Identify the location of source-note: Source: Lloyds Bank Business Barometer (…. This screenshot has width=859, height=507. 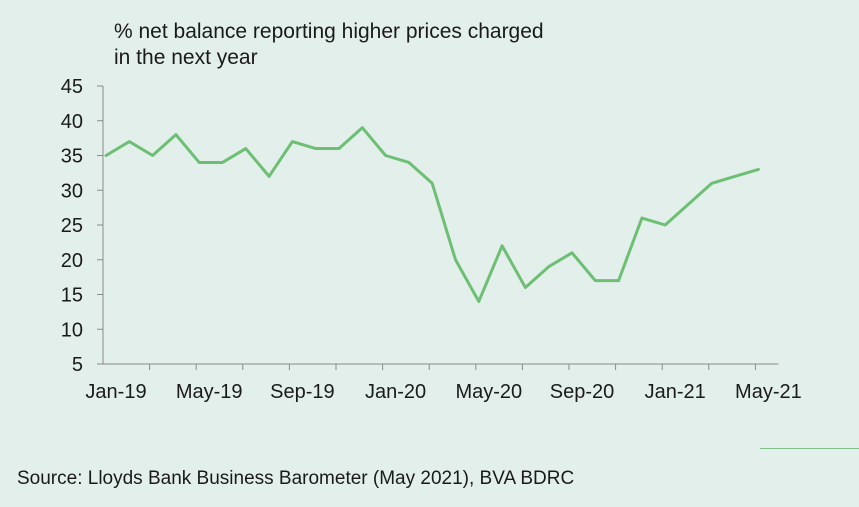
(296, 478).